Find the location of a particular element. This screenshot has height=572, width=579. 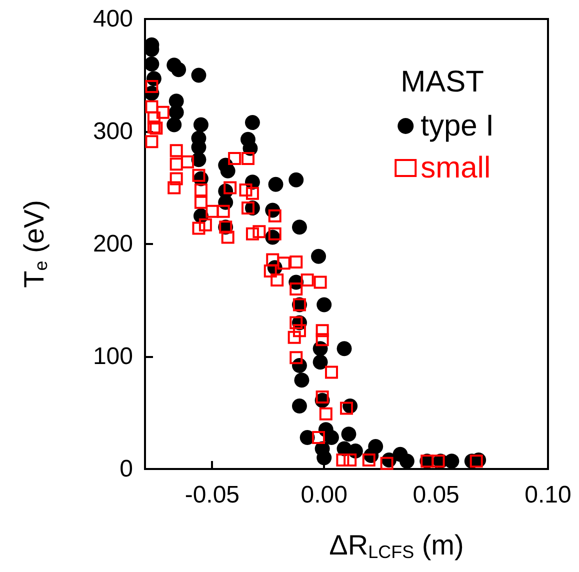

y-axis-title: Te (eV) is located at coordinates (34, 244).